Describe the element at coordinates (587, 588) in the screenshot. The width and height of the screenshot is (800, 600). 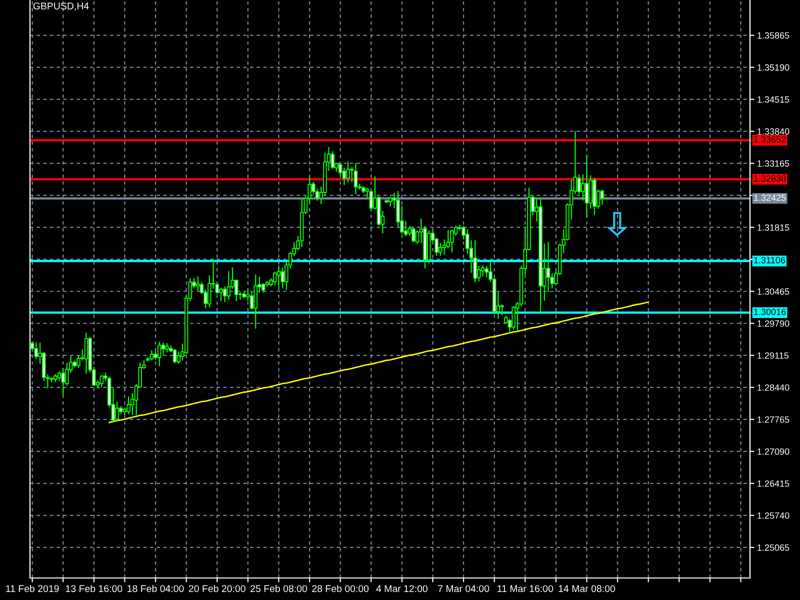
I see `x-tick-label: 14 Mar 08:00` at that location.